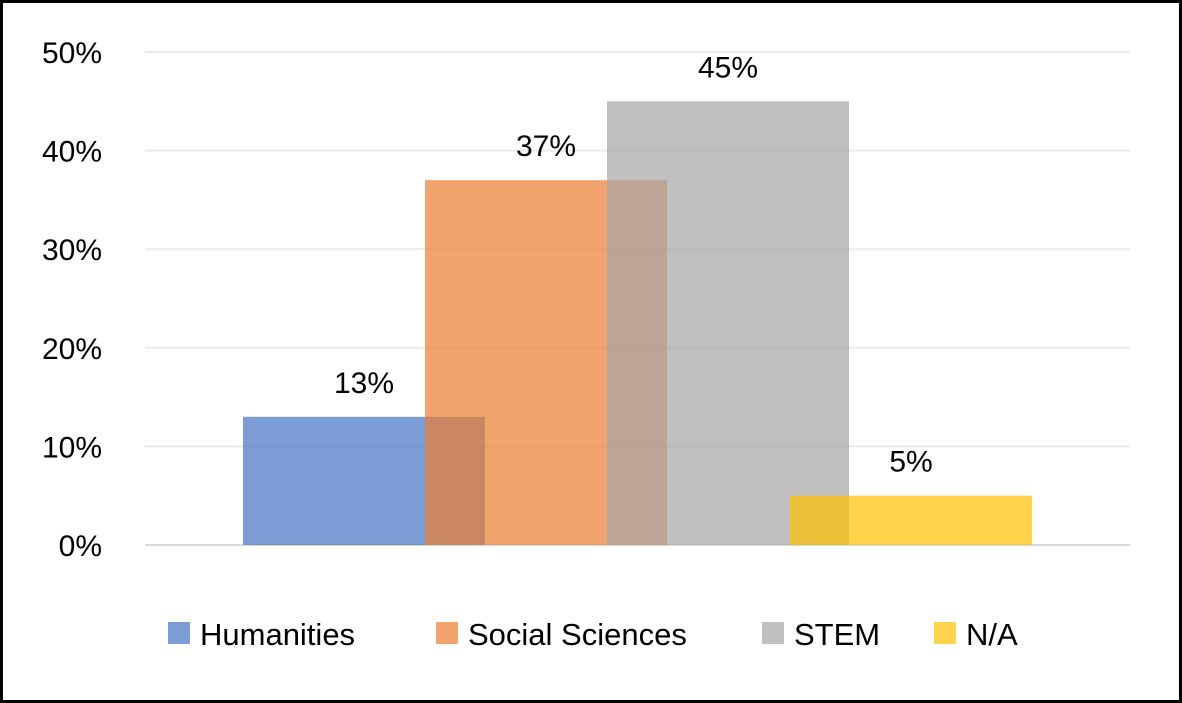  I want to click on legend: Humanities Social Sciences STEM N/A, so click(593, 634).